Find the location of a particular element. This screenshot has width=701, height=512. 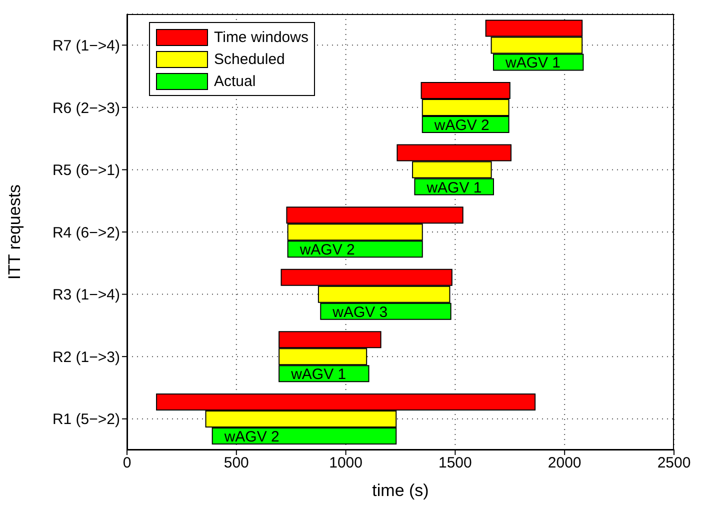

legend-label: Scheduled is located at coordinates (249, 59).